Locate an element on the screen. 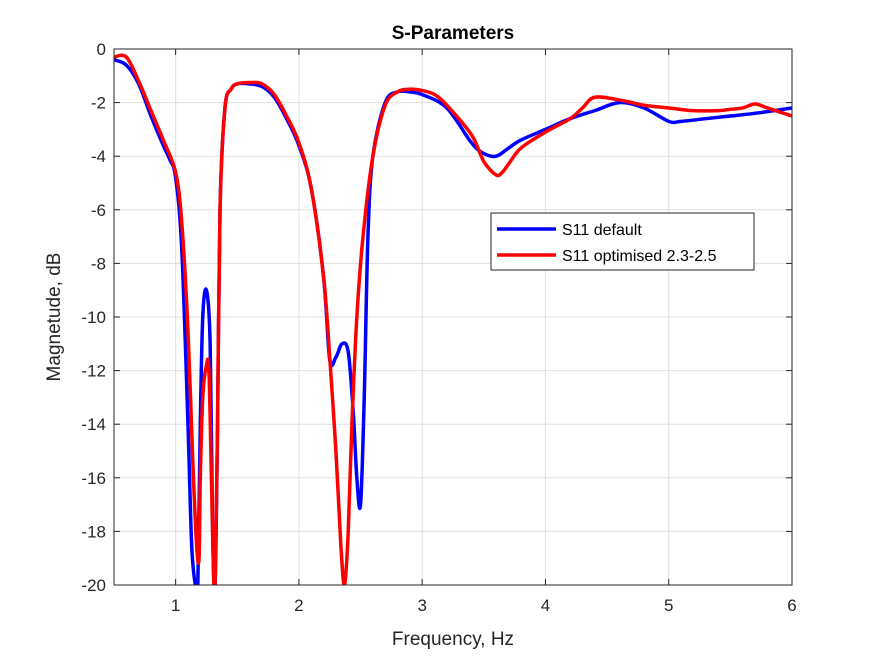 This screenshot has width=875, height=656. y-tick-label: -4 is located at coordinates (98, 156).